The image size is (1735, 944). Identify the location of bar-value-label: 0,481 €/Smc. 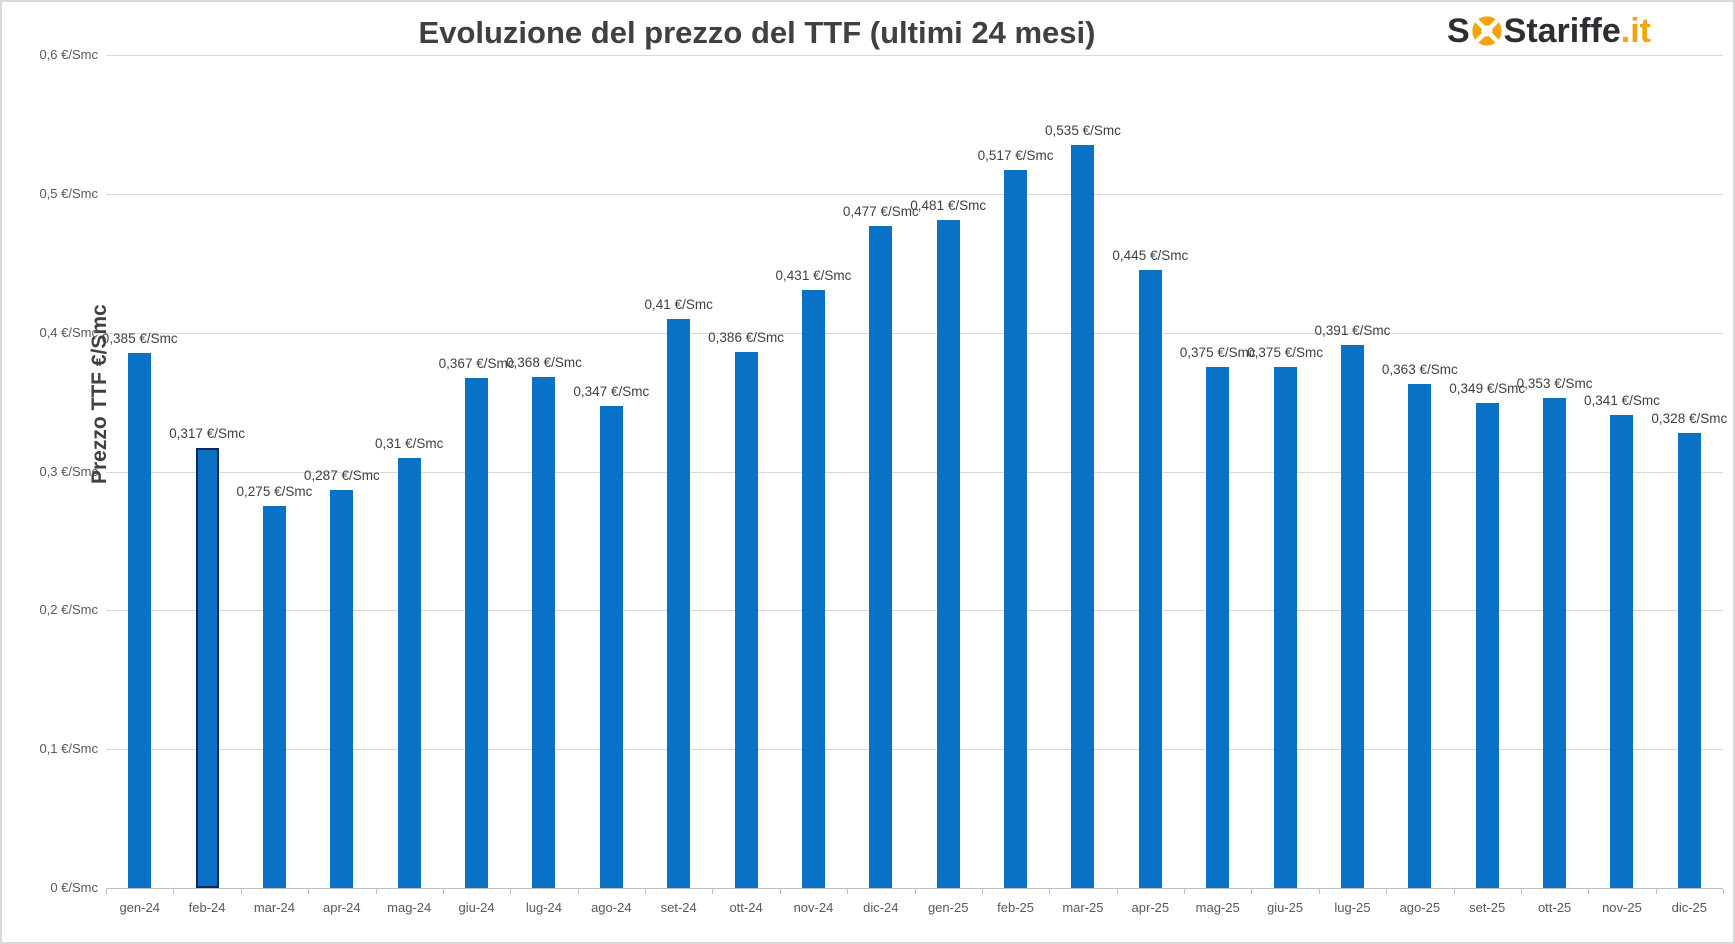
(948, 206).